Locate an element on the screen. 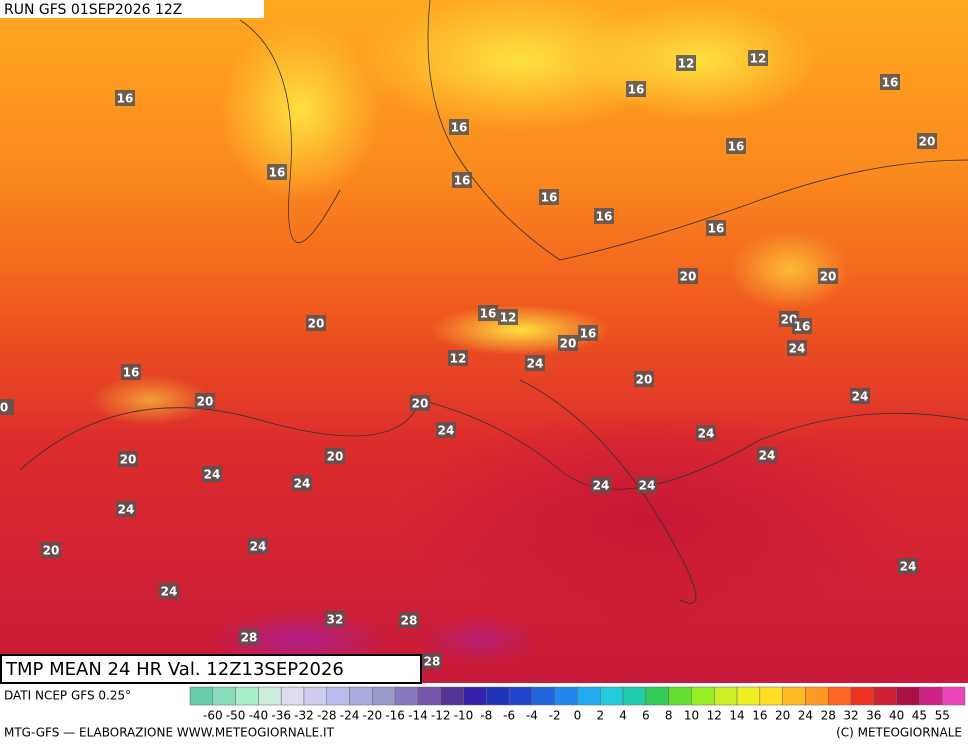 Image resolution: width=968 pixels, height=745 pixels. scale-label: -2 is located at coordinates (555, 716).